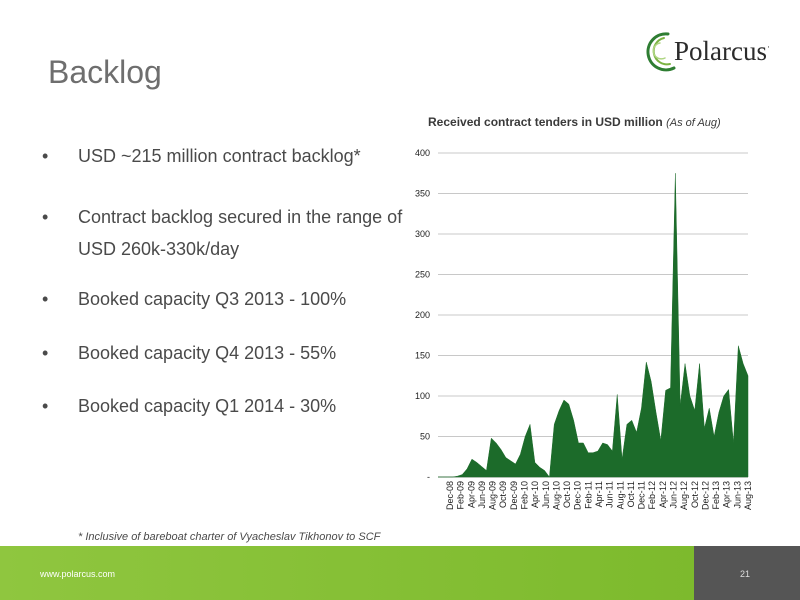 The height and width of the screenshot is (600, 800). What do you see at coordinates (422, 396) in the screenshot?
I see `y-tick-label: 100` at bounding box center [422, 396].